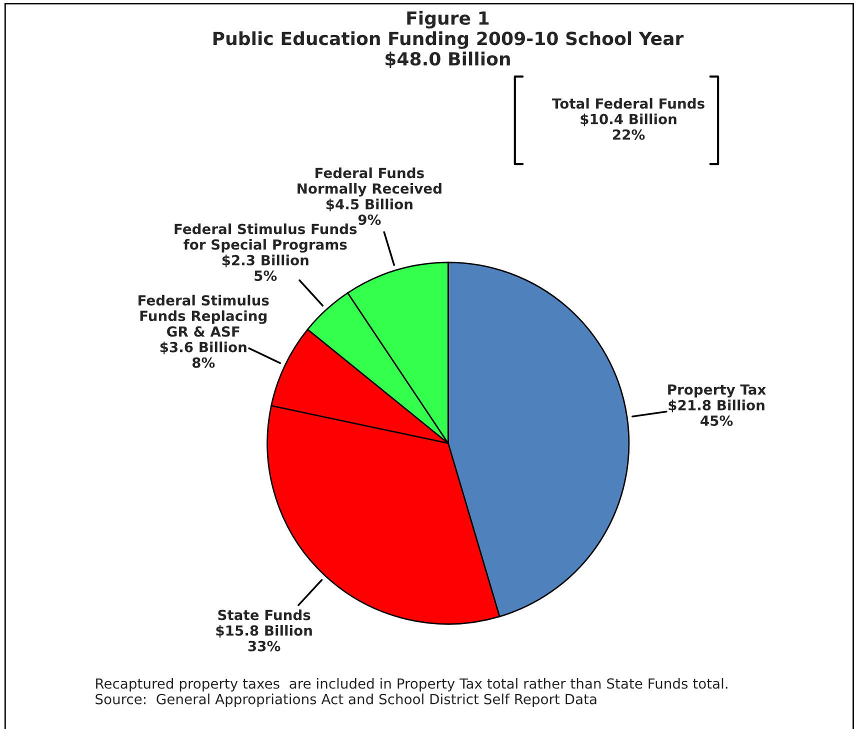 This screenshot has width=861, height=729. I want to click on data-label: $21.8 Billion 45%, so click(716, 413).